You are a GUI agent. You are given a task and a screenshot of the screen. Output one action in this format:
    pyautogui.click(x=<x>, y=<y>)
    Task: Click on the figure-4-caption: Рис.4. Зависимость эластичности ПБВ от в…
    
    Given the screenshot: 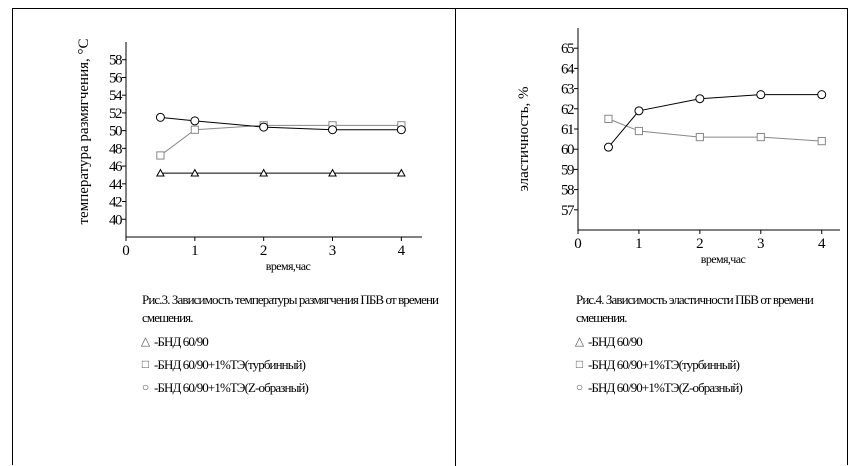 What is the action you would take?
    pyautogui.click(x=695, y=308)
    